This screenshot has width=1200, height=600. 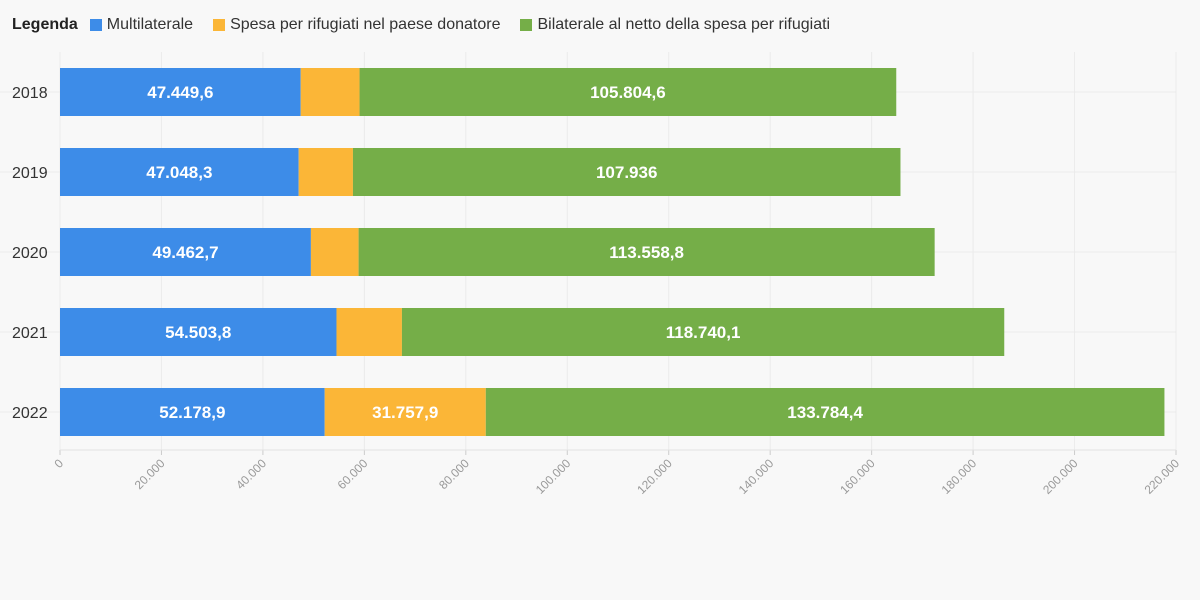 What do you see at coordinates (553, 476) in the screenshot?
I see `x-tick-label: 100.000` at bounding box center [553, 476].